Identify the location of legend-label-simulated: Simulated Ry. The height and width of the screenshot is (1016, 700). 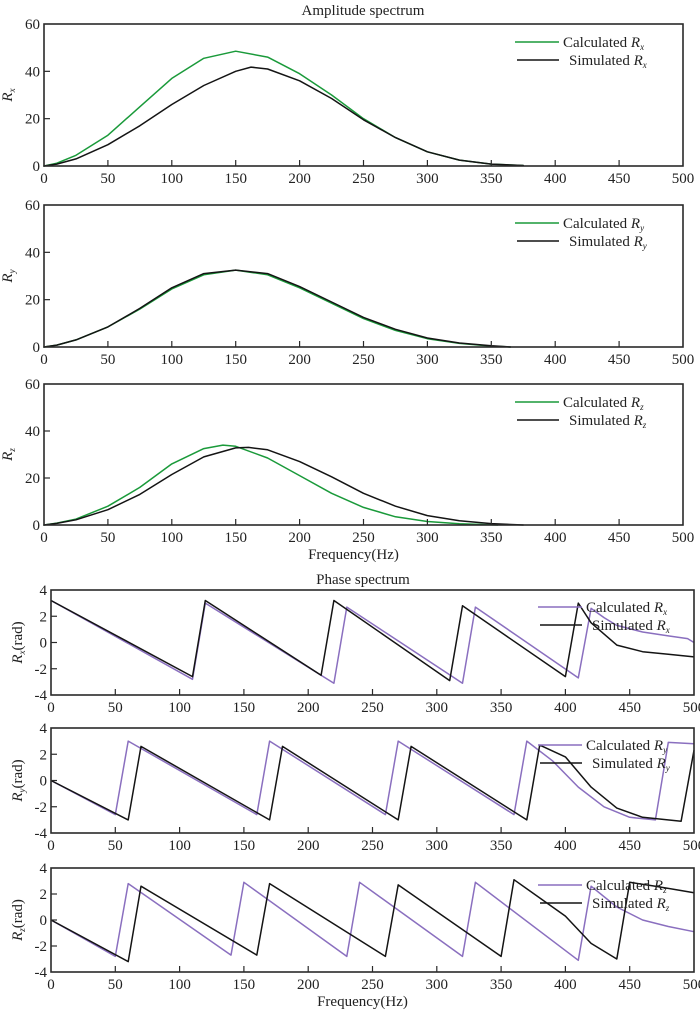
(608, 242).